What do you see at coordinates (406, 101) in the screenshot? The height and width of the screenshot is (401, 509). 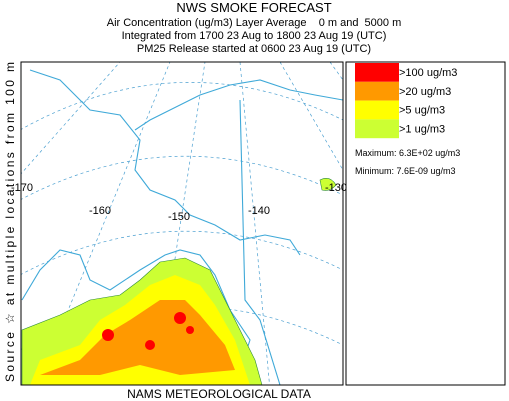 I see `legend: >100 ug/m3 >20 ug/m3 >5 ug/m3 >1 ug/m3` at bounding box center [406, 101].